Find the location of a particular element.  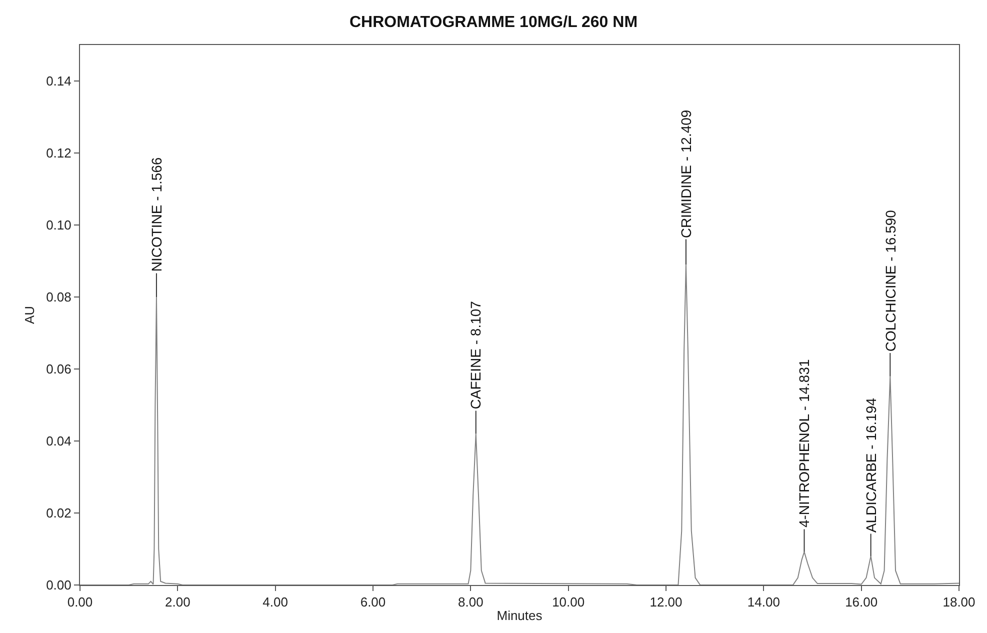

x-tick-label: 6.00 is located at coordinates (373, 602).